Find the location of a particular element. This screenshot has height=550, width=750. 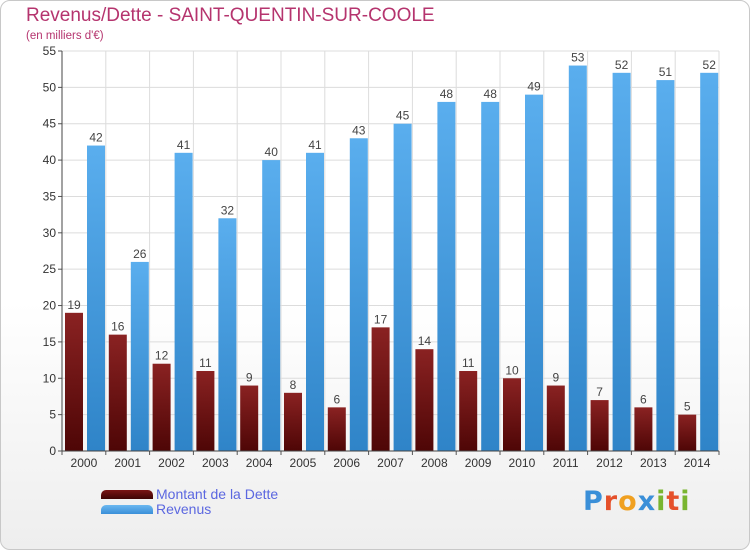

y-tick-label: 20 is located at coordinates (50, 306).